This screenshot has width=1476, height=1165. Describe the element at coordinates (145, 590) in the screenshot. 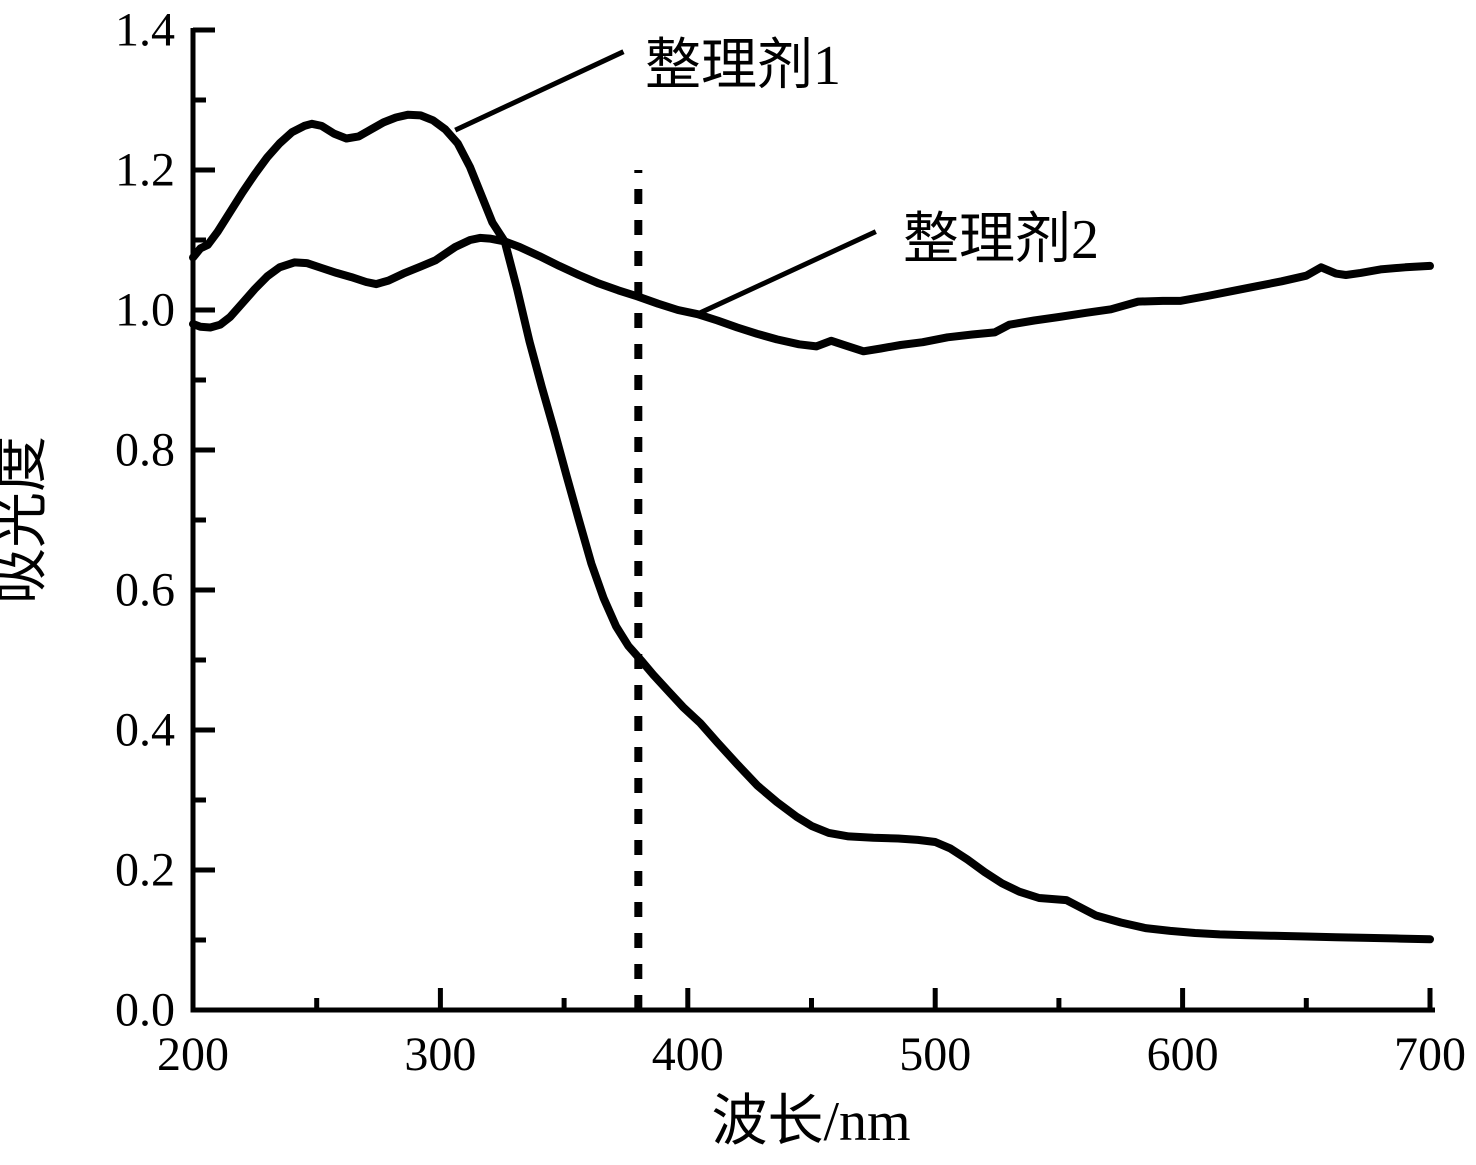

I see `y-tick-label: 0.6` at that location.